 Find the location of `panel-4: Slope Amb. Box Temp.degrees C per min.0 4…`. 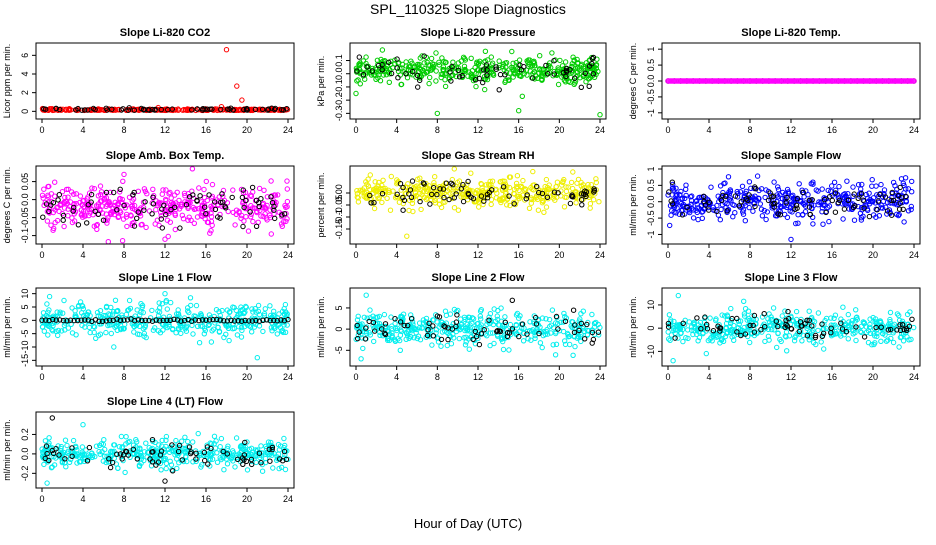

panel-4: Slope Amb. Box Temp.degrees C per min.0 4… is located at coordinates (148, 205).